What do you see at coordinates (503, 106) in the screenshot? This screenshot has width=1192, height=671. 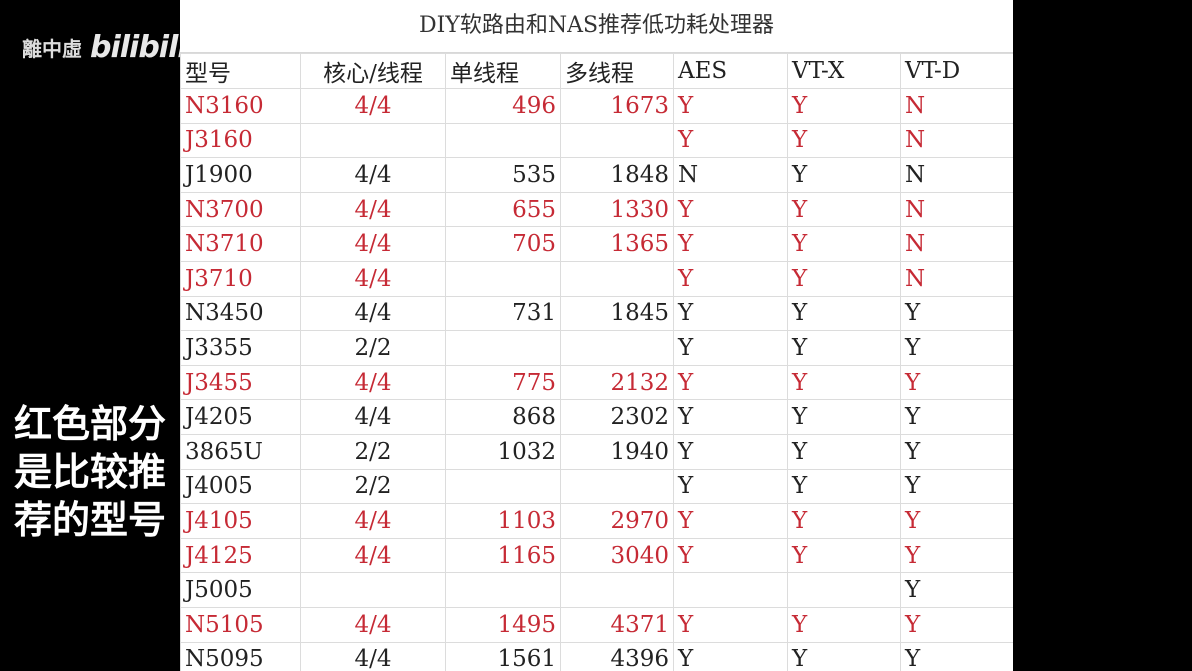 I see `table-cell: 496` at bounding box center [503, 106].